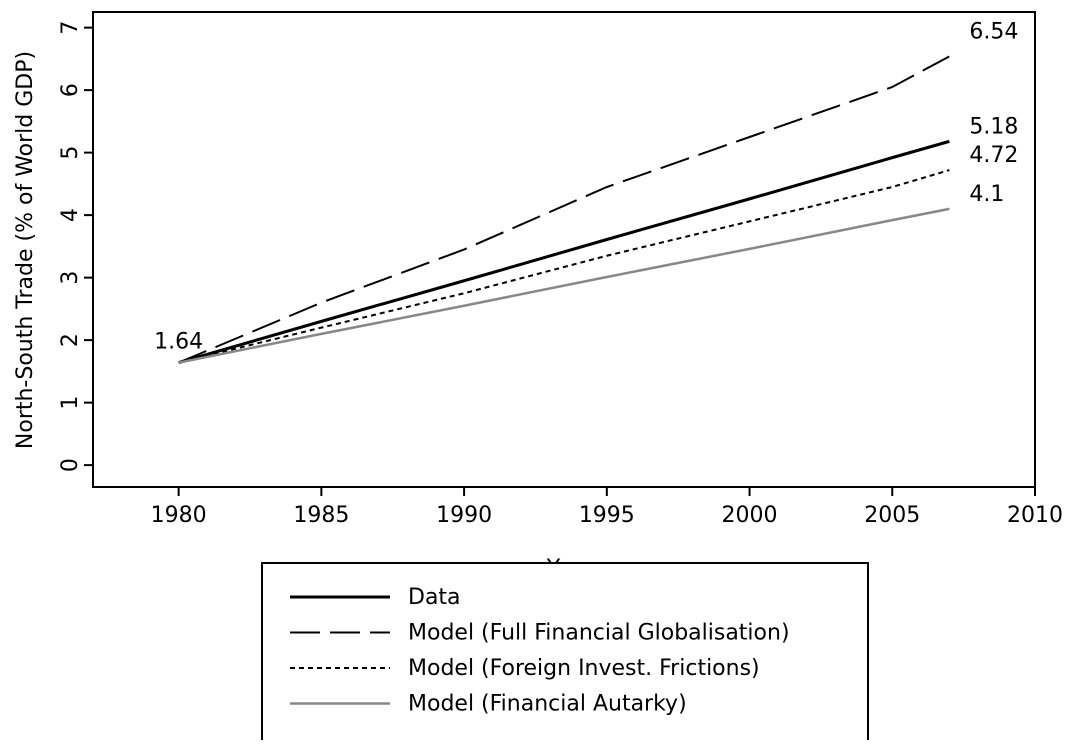  Describe the element at coordinates (70, 90) in the screenshot. I see `y-tick-label: 6` at that location.